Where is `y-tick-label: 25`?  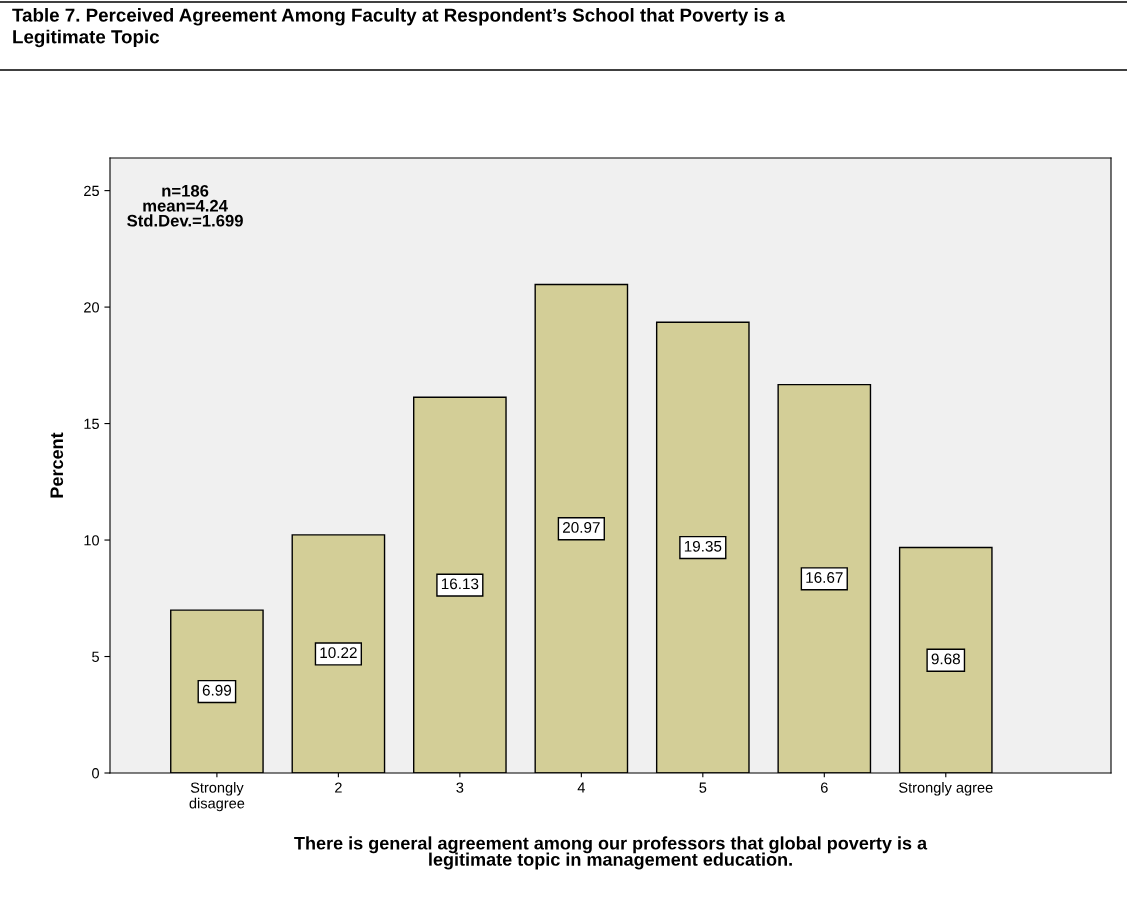 y-tick-label: 25 is located at coordinates (91, 191).